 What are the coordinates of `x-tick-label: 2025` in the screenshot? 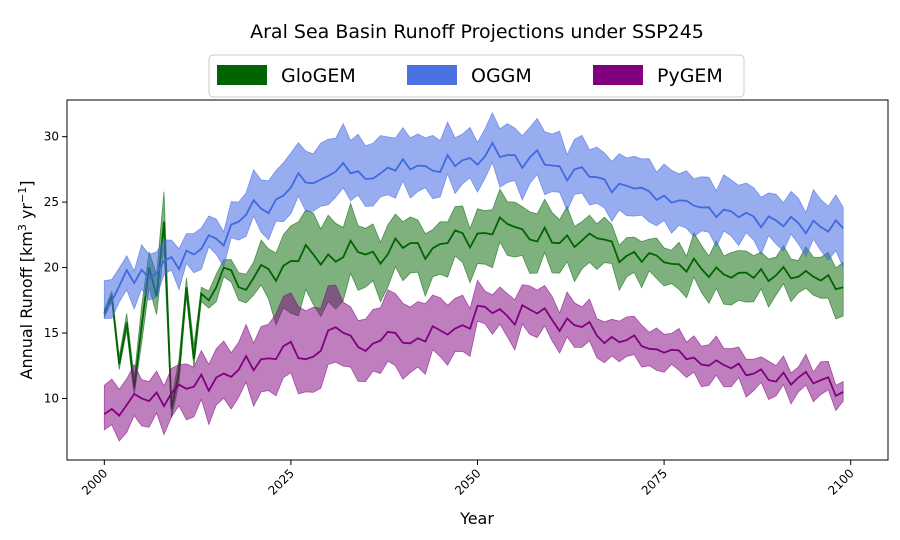 It's located at (281, 481).